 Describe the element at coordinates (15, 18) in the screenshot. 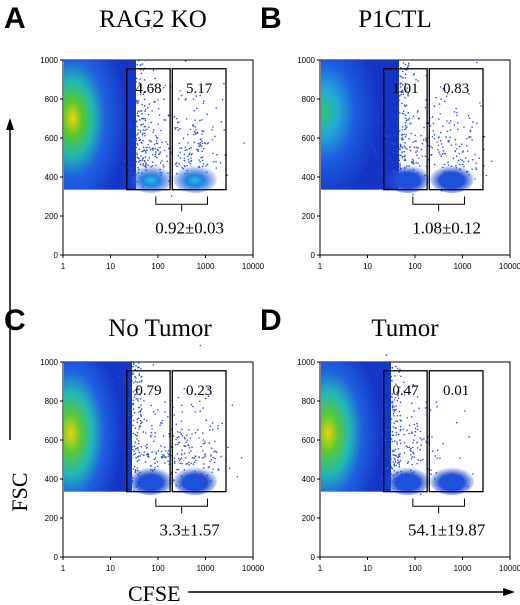

I see `panel-letter: A` at that location.